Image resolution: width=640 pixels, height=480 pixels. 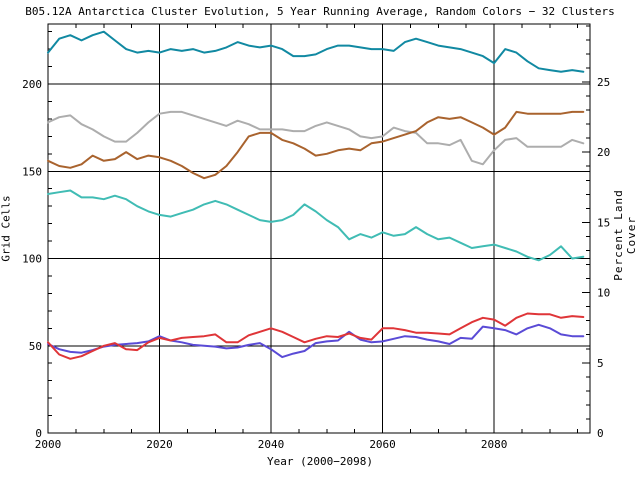 What do you see at coordinates (38, 433) in the screenshot?
I see `y-left-tick-label: 0` at bounding box center [38, 433].